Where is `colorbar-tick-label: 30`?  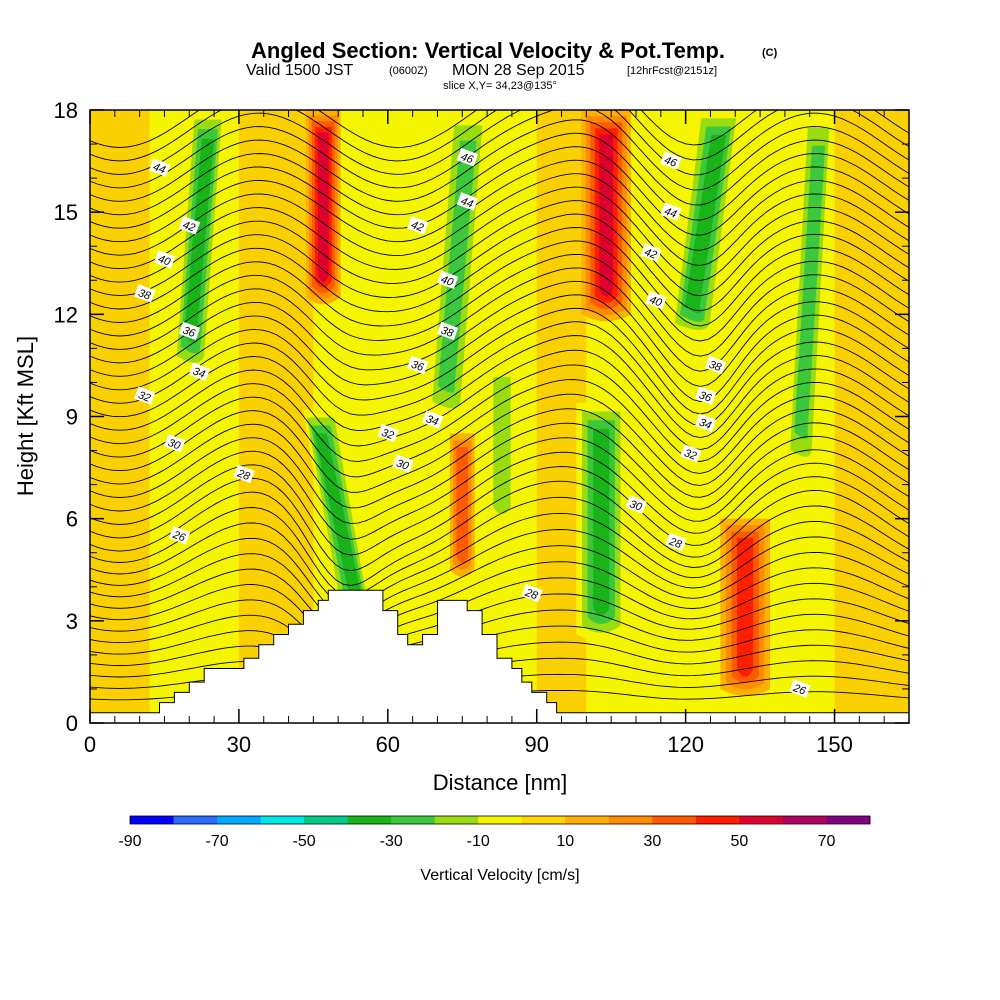
colorbar-tick-label: 30 is located at coordinates (652, 841).